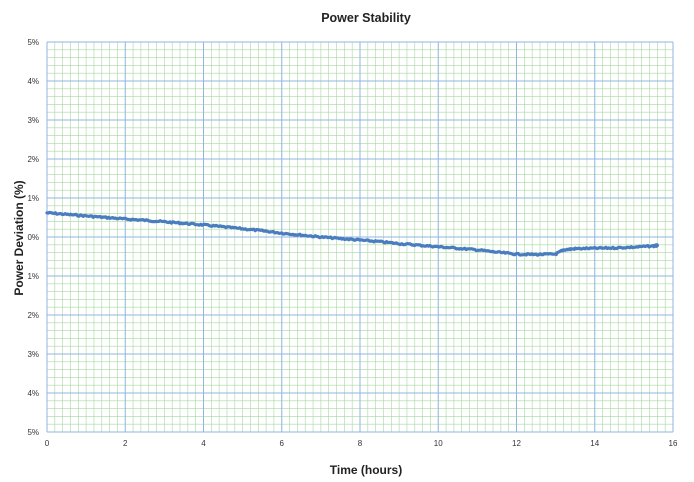  I want to click on x-tick-label: 4, so click(203, 443).